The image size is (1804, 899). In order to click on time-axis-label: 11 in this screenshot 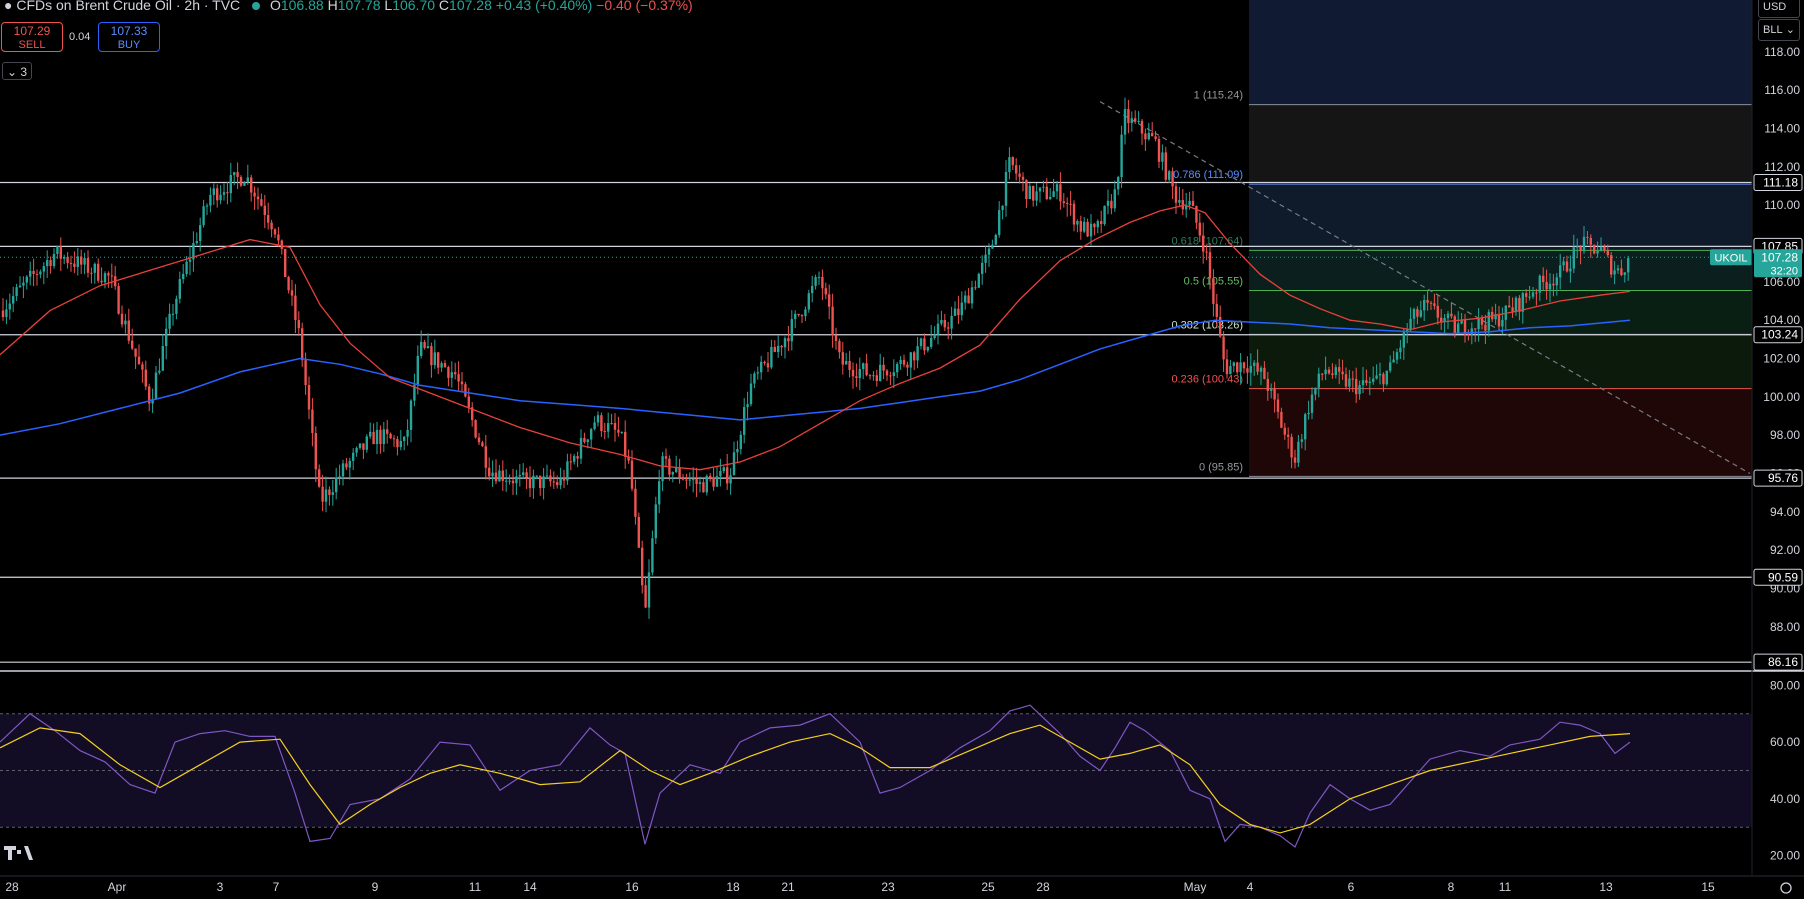, I will do `click(475, 887)`.